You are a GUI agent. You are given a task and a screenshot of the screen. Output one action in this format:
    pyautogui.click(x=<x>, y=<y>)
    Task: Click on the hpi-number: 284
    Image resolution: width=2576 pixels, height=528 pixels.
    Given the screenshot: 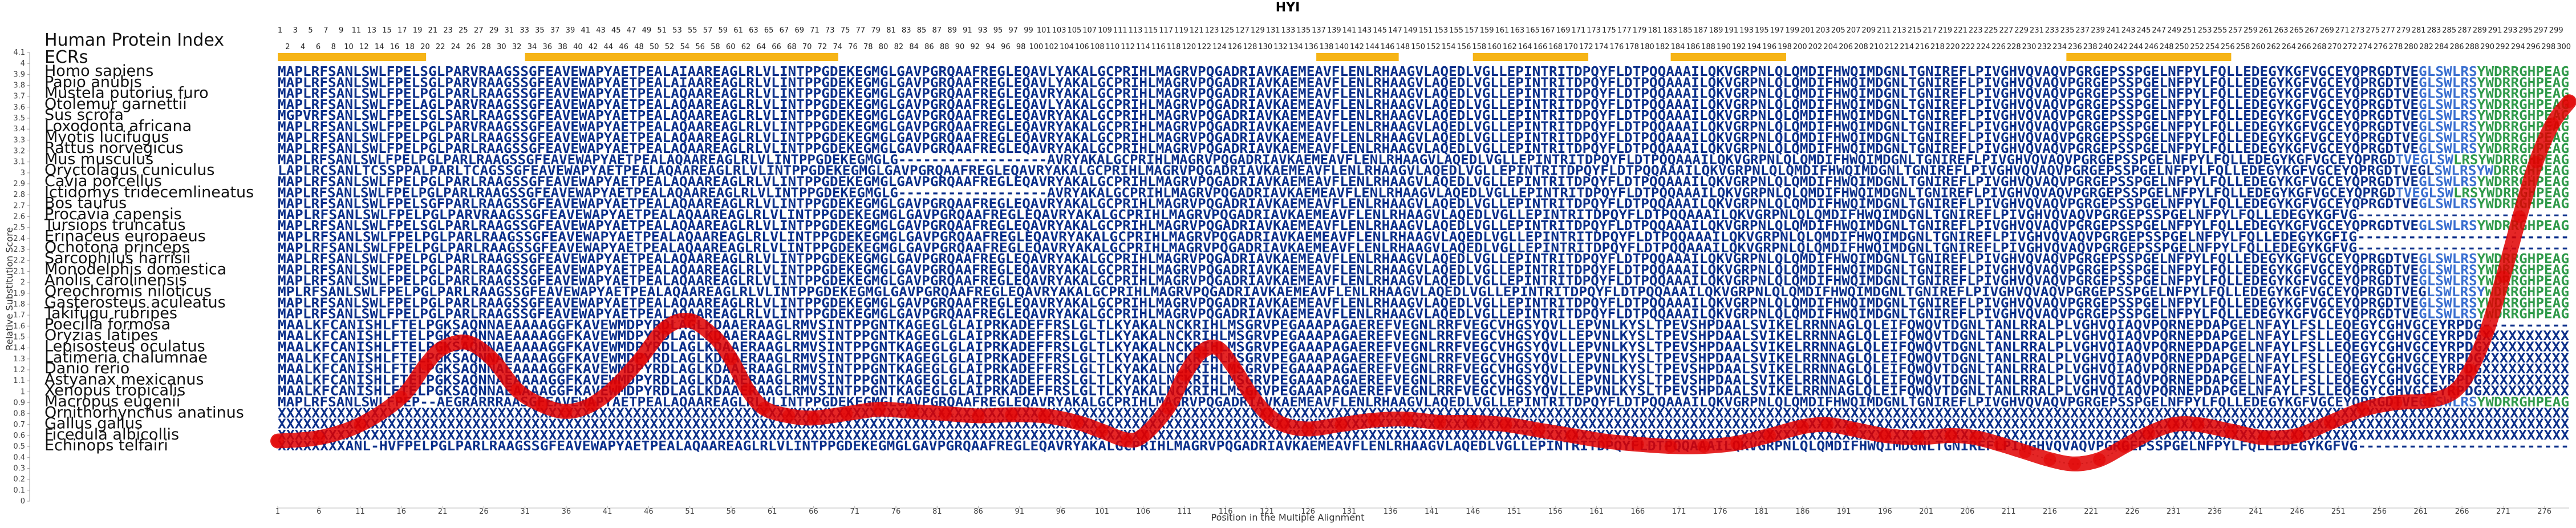 What is the action you would take?
    pyautogui.click(x=2442, y=47)
    